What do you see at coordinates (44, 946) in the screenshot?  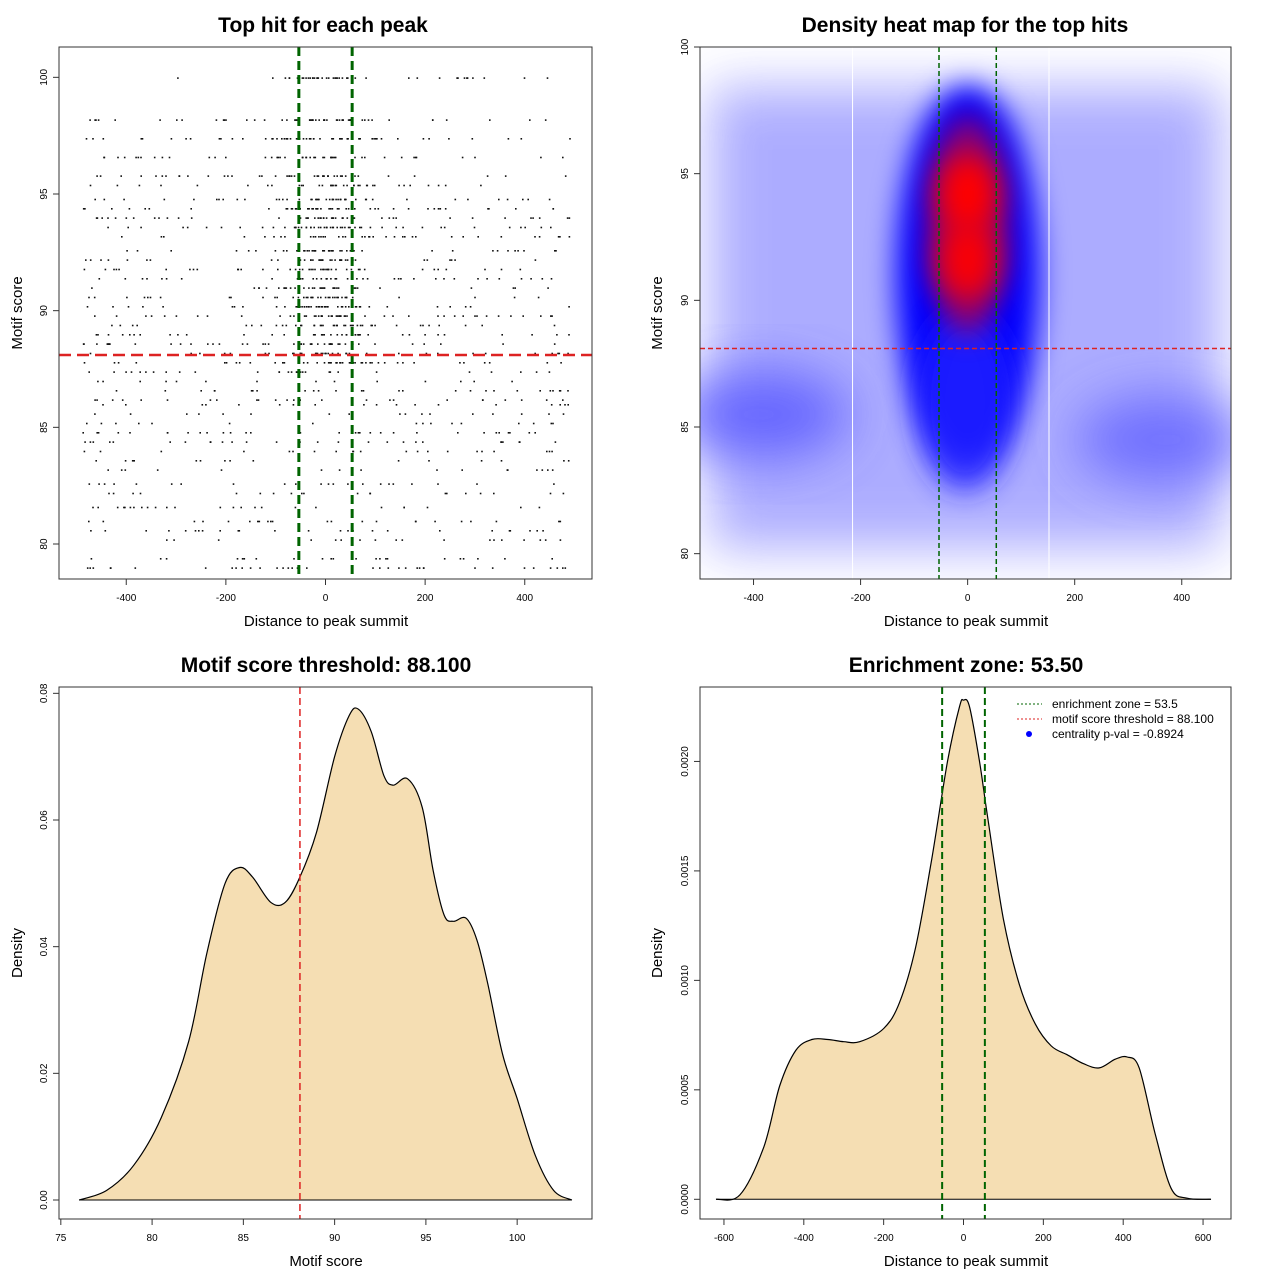 I see `score-density-y-tick-label: 0.04` at bounding box center [44, 946].